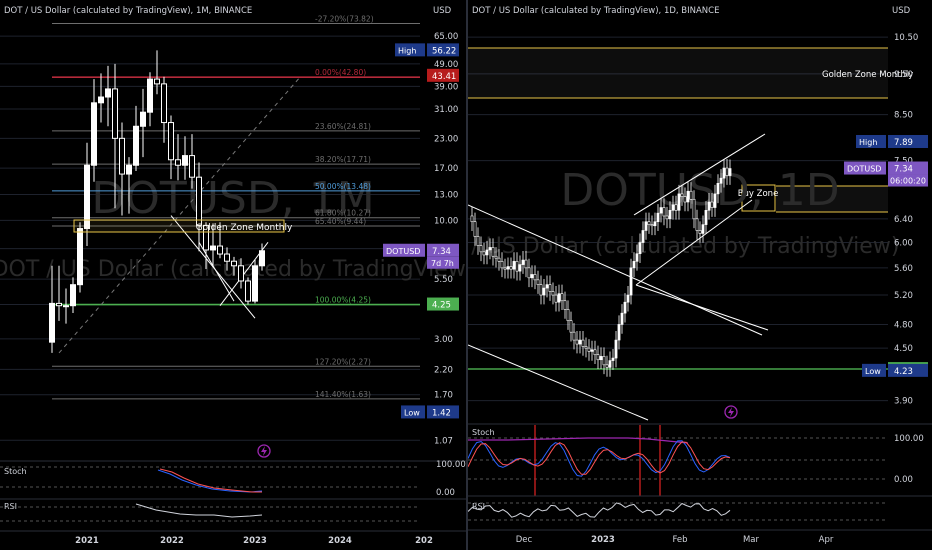  What do you see at coordinates (264, 451) in the screenshot?
I see `alert-icon` at bounding box center [264, 451].